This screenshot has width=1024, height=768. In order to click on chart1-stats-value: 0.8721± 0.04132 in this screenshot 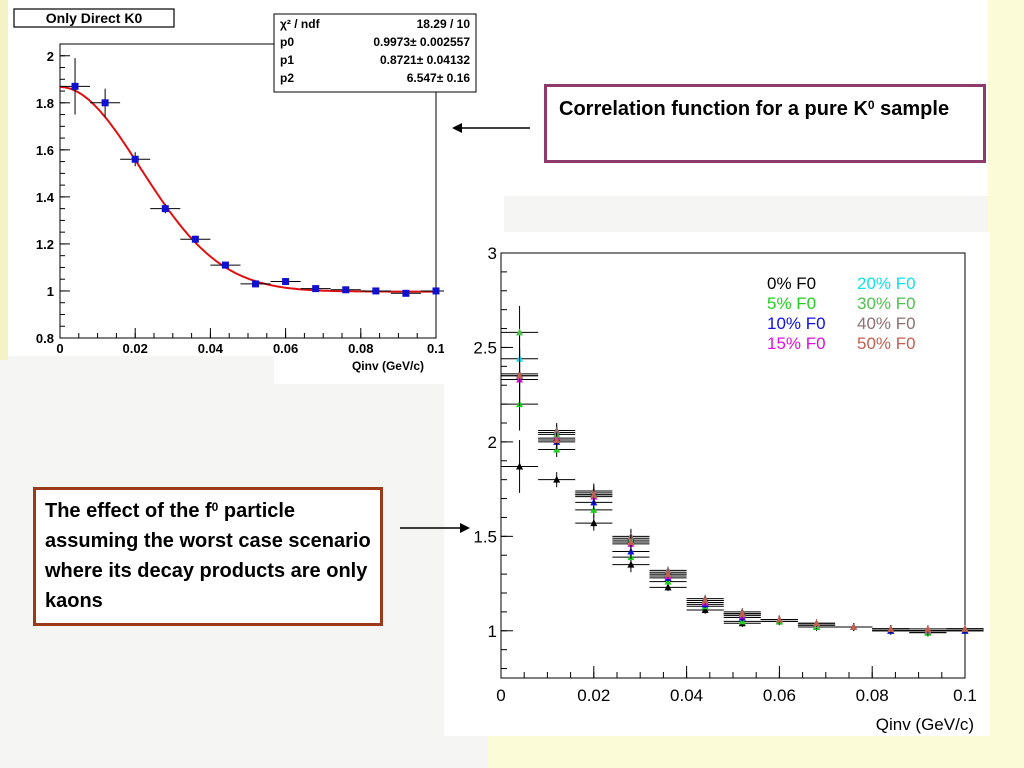, I will do `click(425, 60)`.